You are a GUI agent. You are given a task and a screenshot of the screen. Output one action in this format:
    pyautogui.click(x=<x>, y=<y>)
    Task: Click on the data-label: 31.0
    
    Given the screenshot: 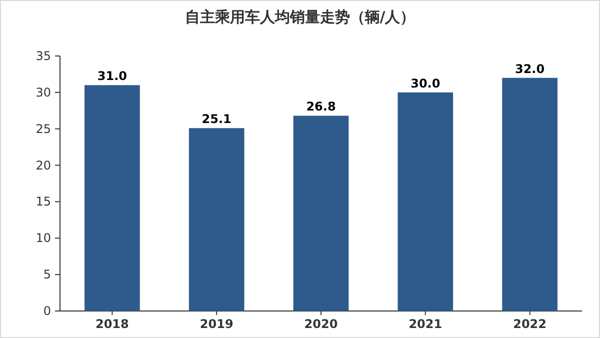 What is the action you would take?
    pyautogui.click(x=112, y=76)
    